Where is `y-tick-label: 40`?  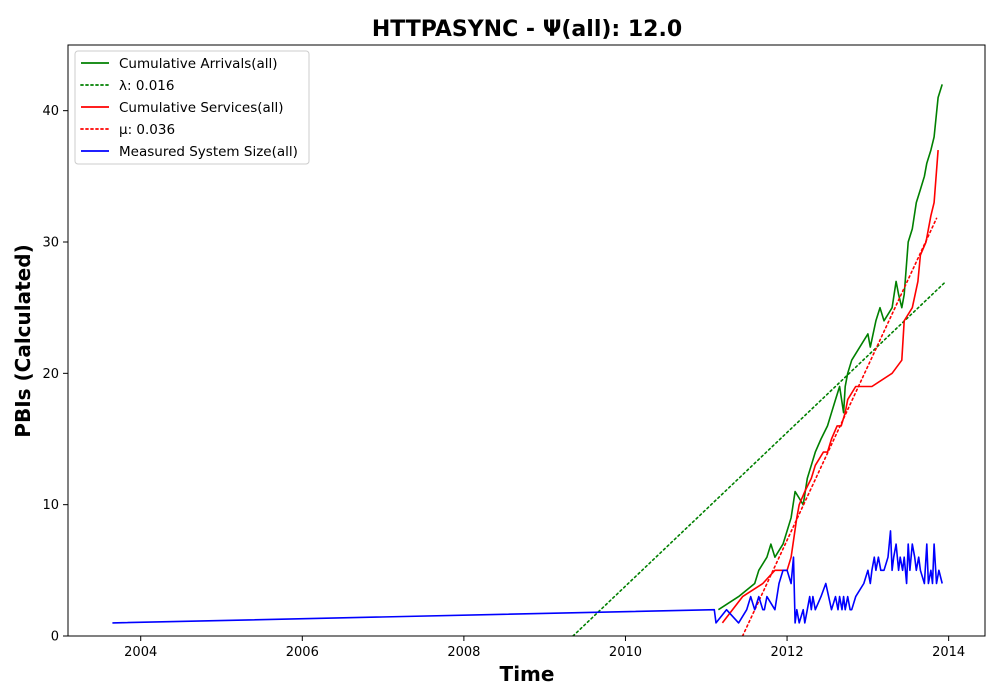 y-tick-label: 40 is located at coordinates (50, 111).